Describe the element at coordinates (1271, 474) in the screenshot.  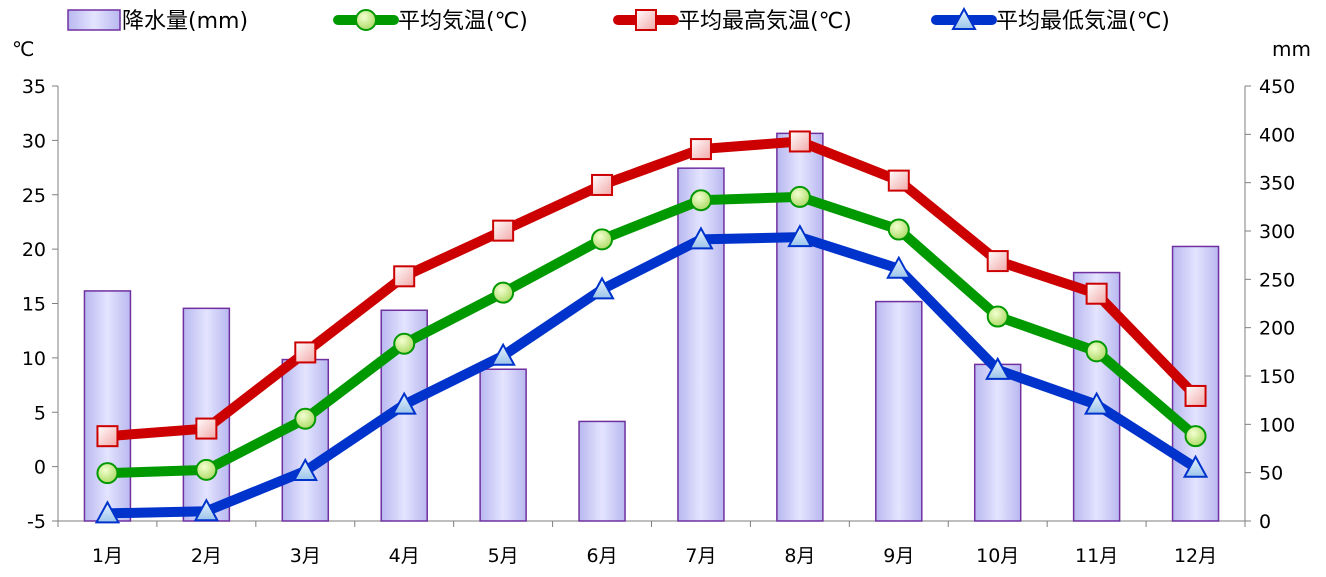
I see `right-tick-label: 50` at that location.